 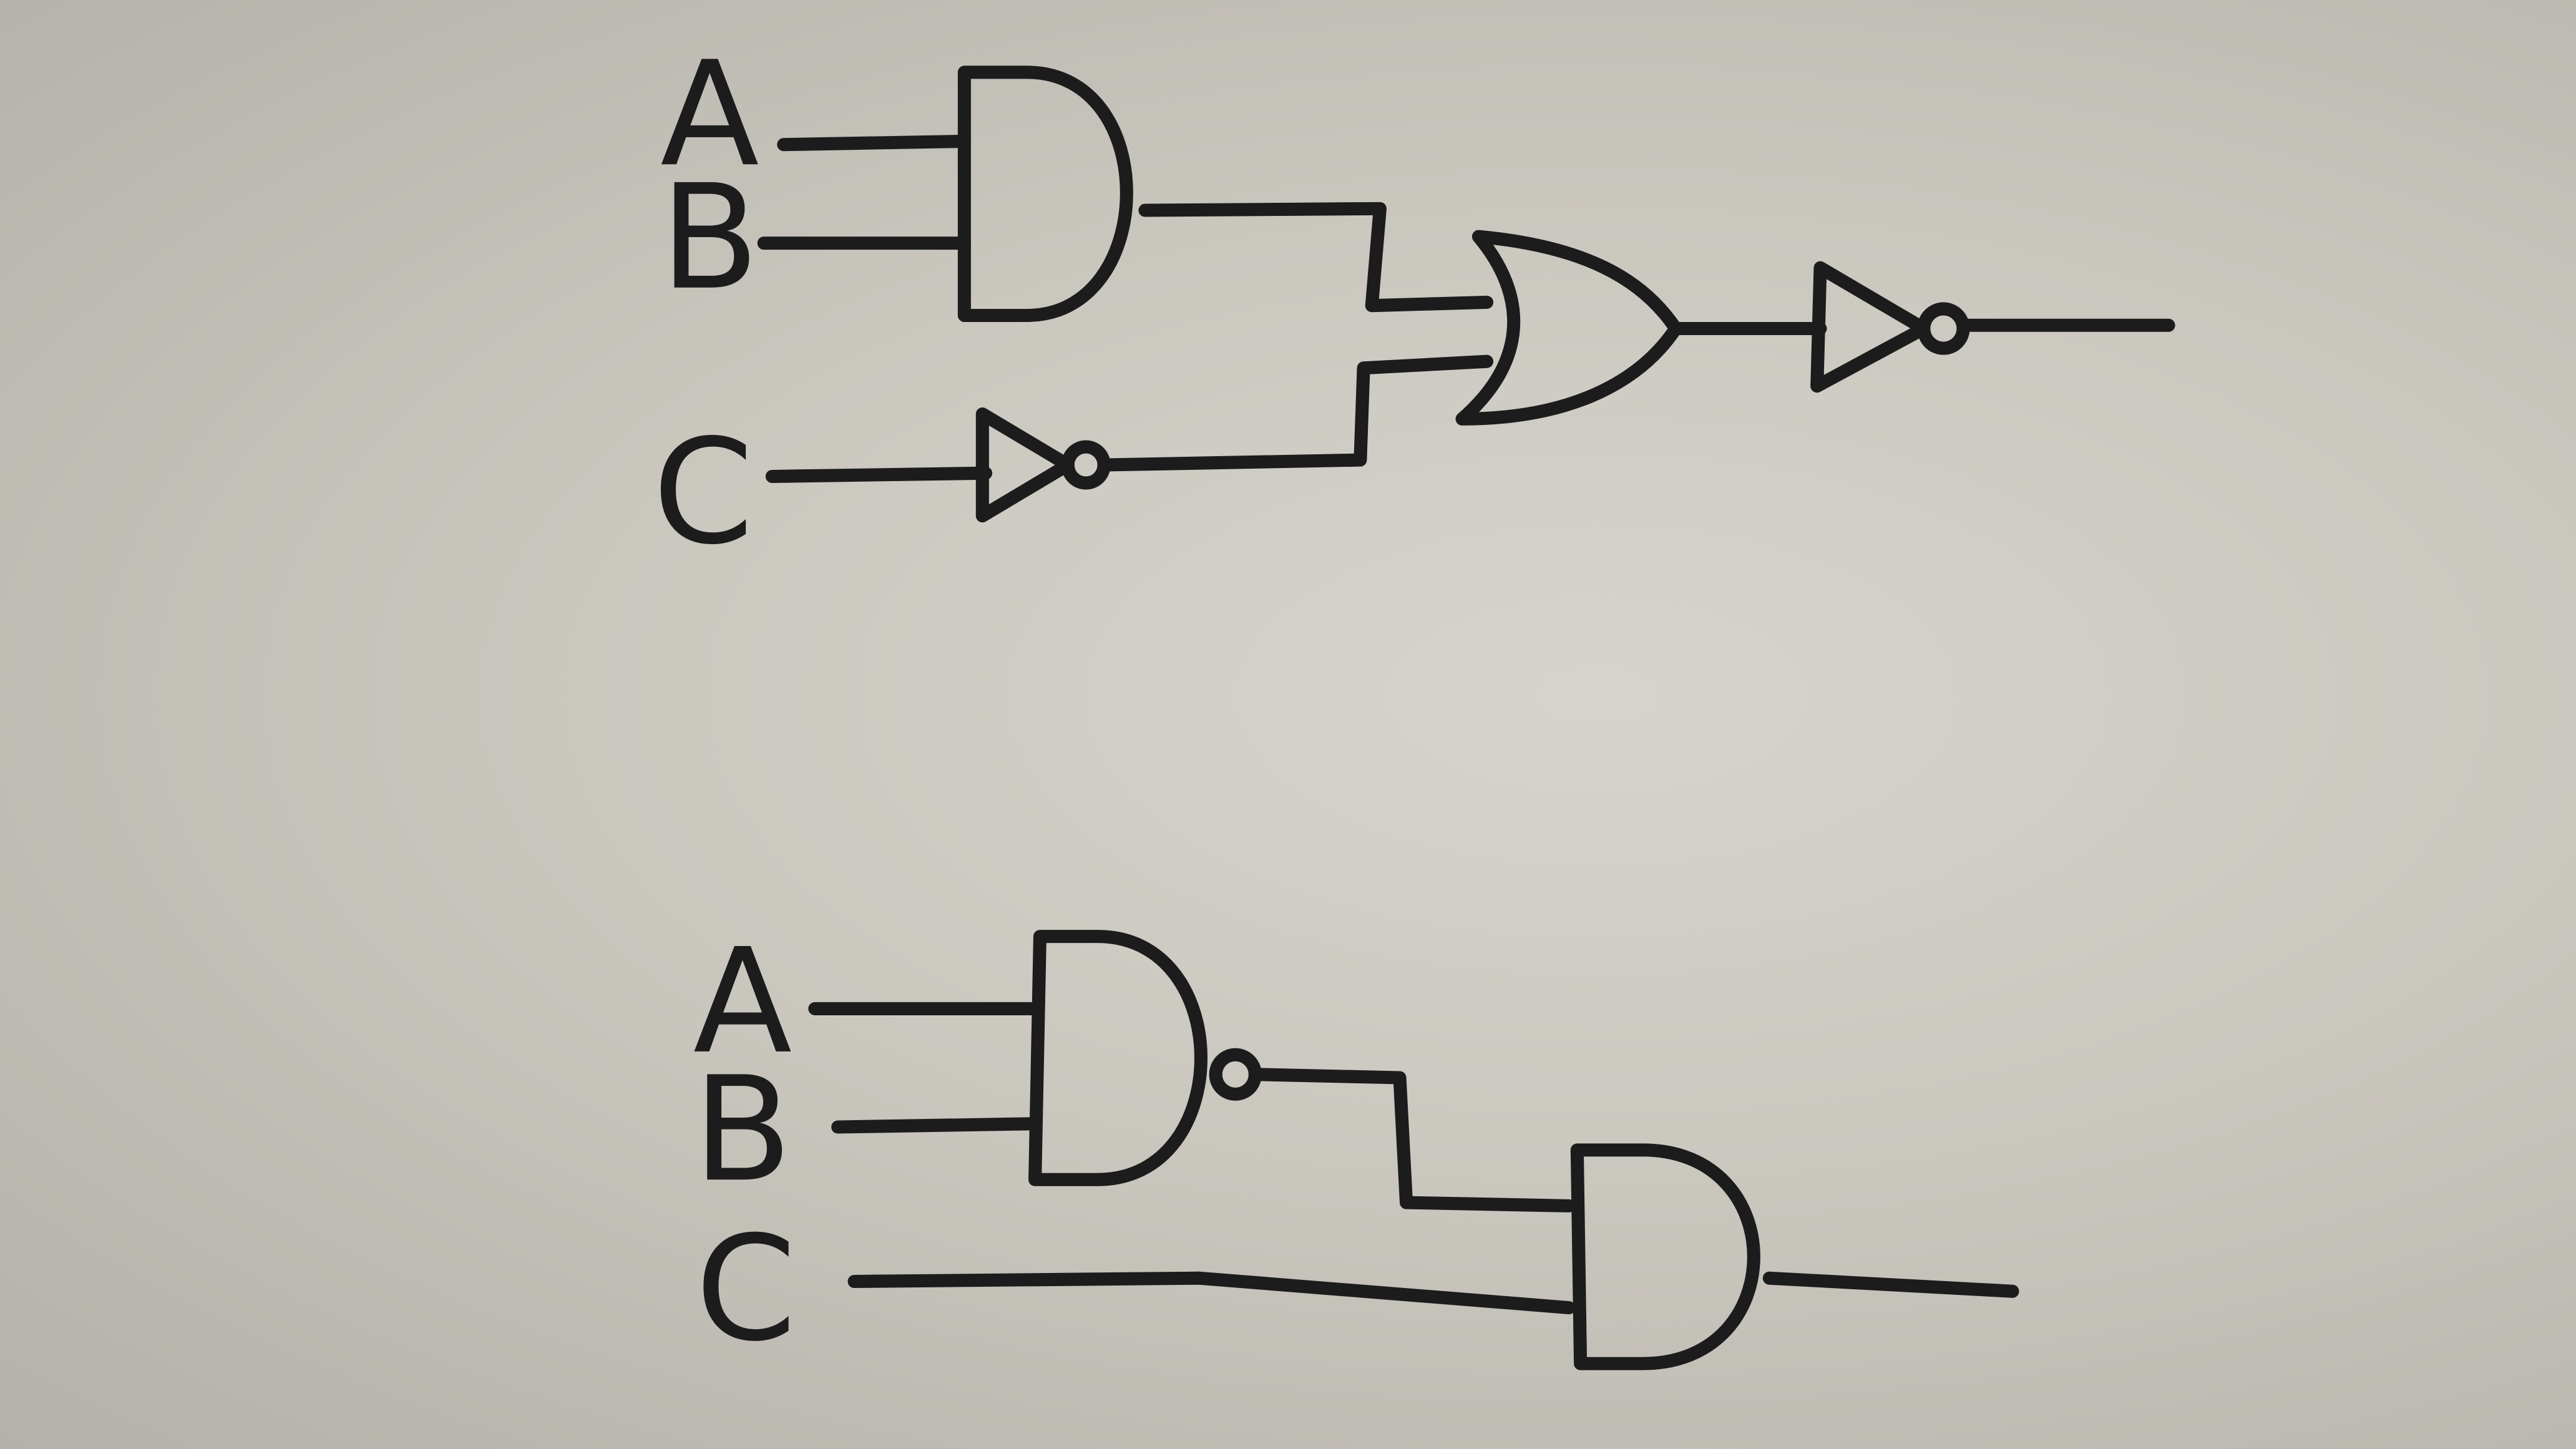 What do you see at coordinates (1045, 194) in the screenshot?
I see `circuit-1-and-gate` at bounding box center [1045, 194].